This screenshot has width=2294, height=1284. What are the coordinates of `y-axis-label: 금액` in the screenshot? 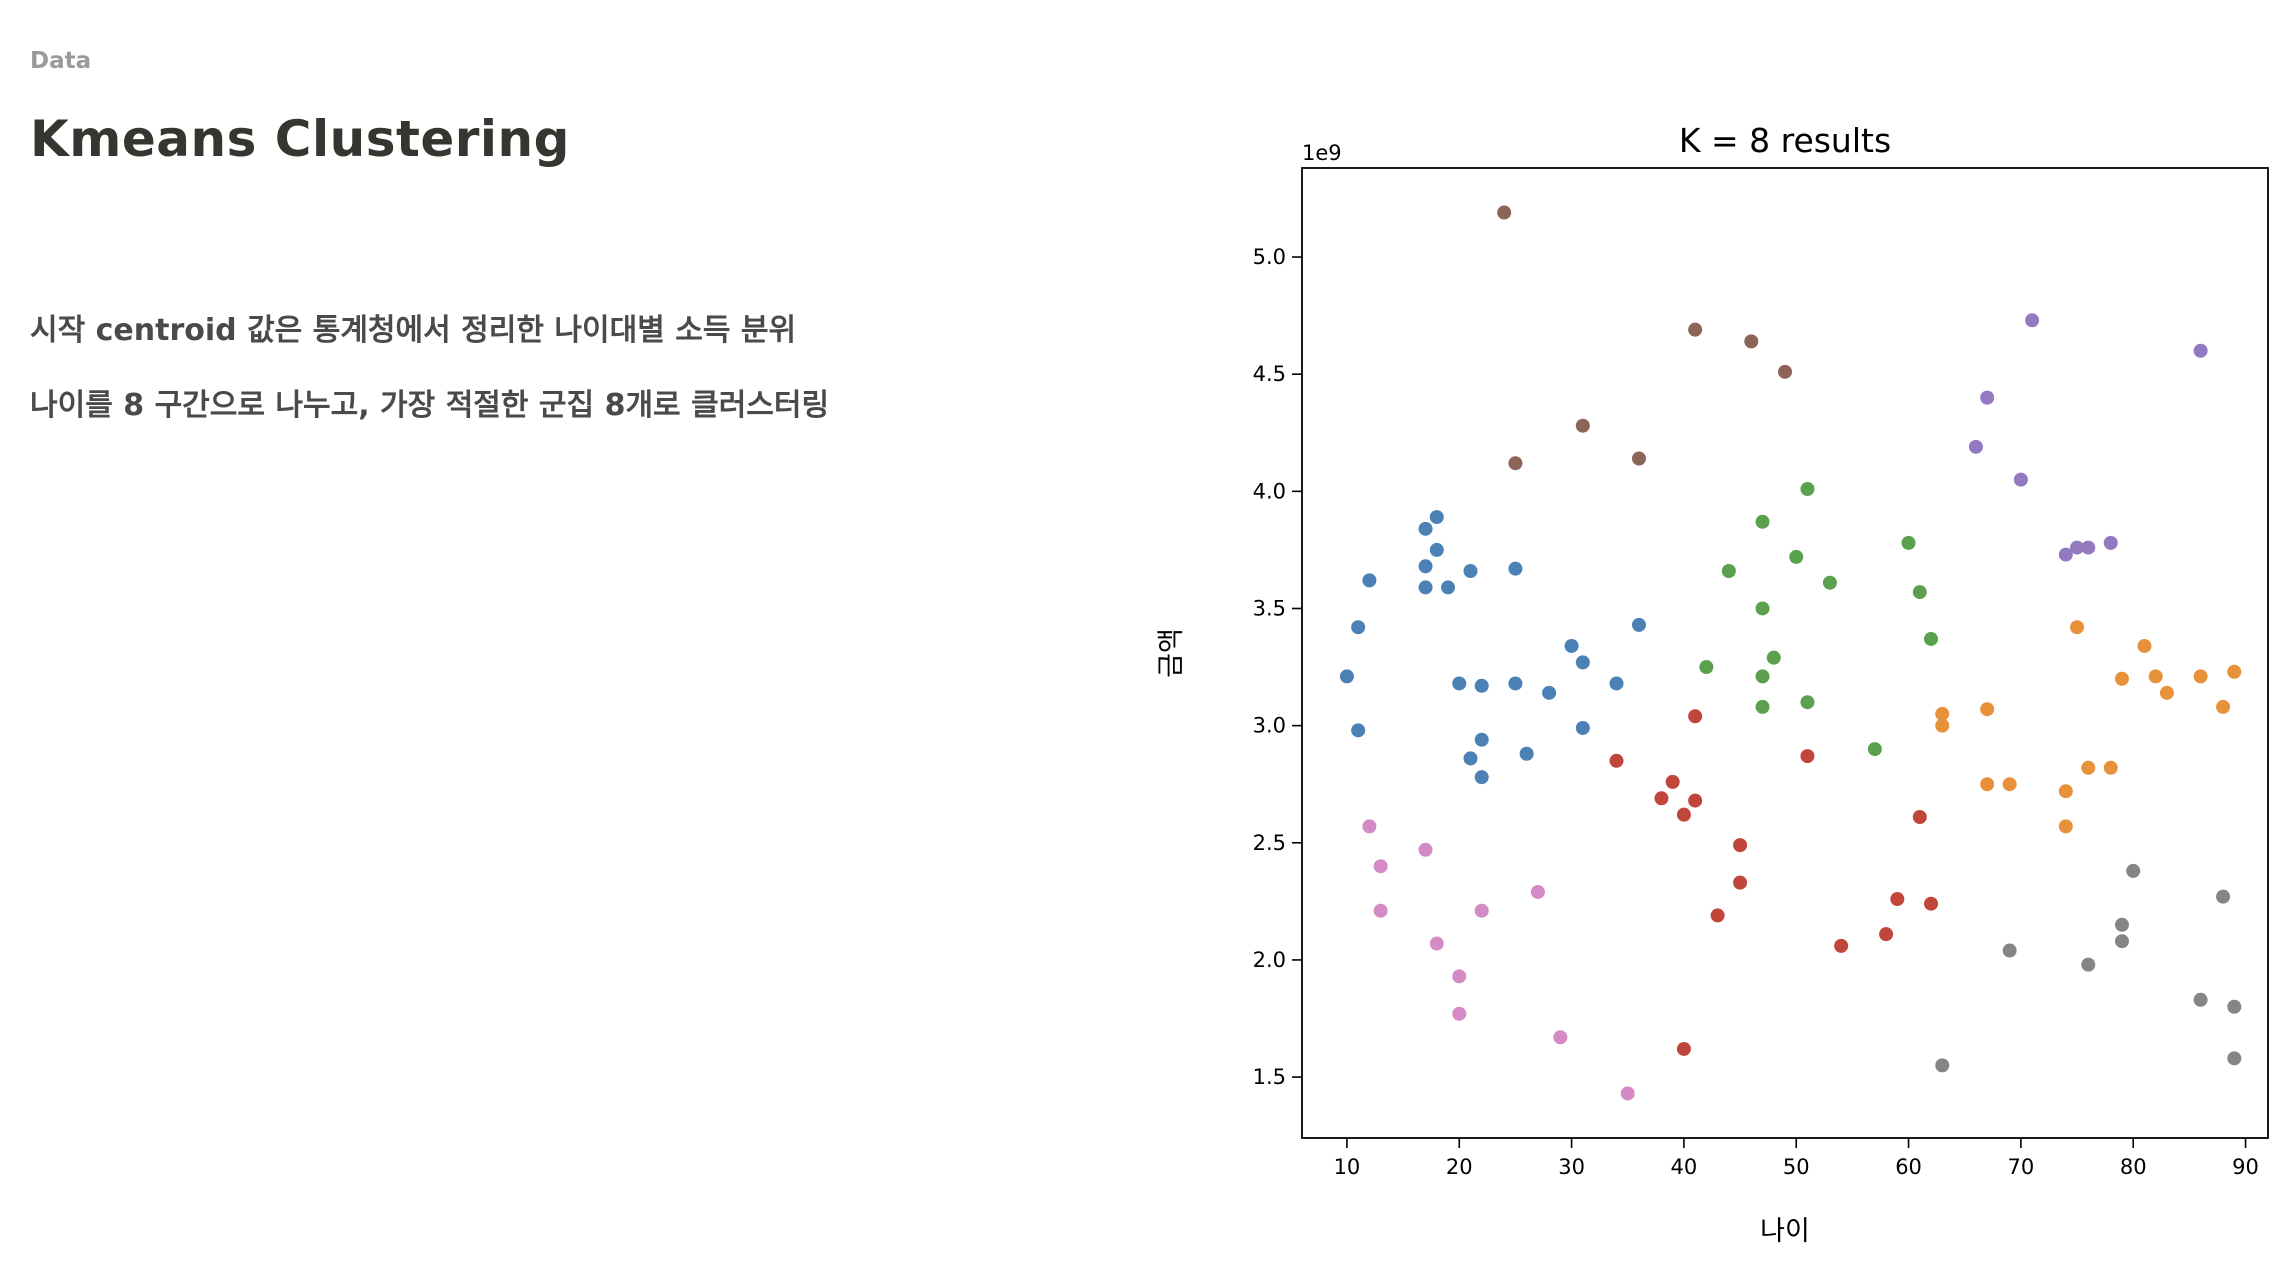 It's located at (1171, 653).